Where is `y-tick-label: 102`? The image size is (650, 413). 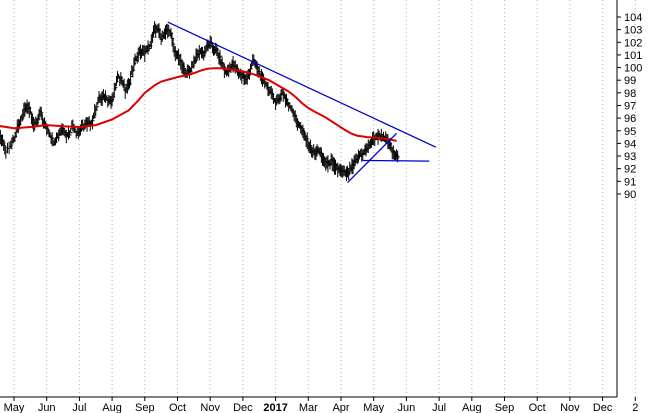
y-tick-label: 102 is located at coordinates (633, 43).